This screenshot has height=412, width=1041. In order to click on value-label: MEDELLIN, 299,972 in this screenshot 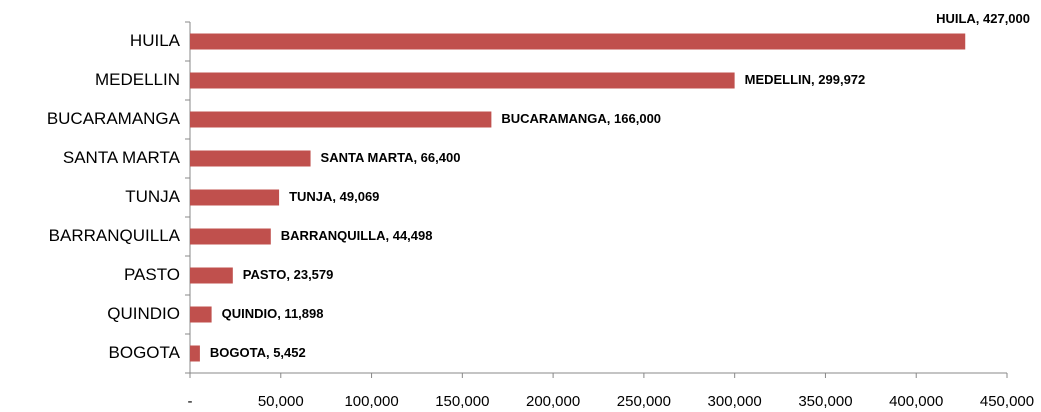, I will do `click(805, 79)`.